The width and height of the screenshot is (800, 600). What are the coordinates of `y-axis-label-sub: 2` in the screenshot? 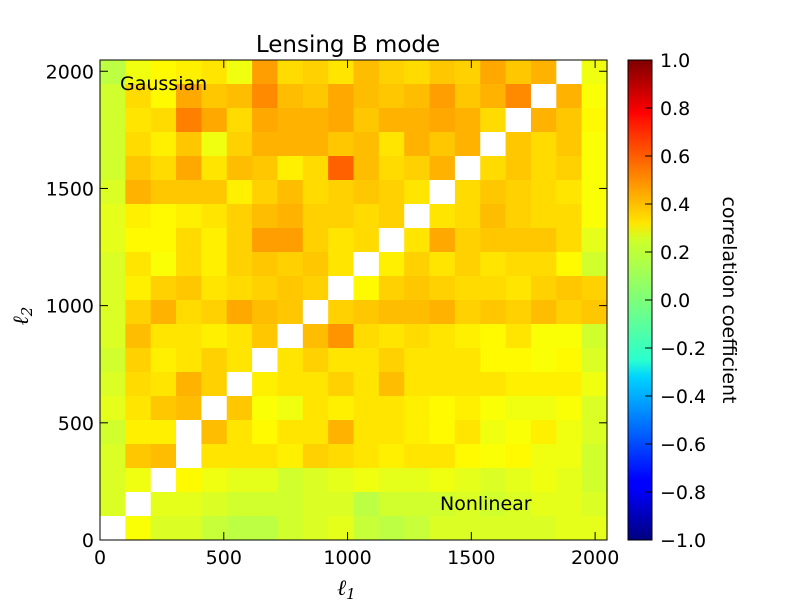 It's located at (27, 312).